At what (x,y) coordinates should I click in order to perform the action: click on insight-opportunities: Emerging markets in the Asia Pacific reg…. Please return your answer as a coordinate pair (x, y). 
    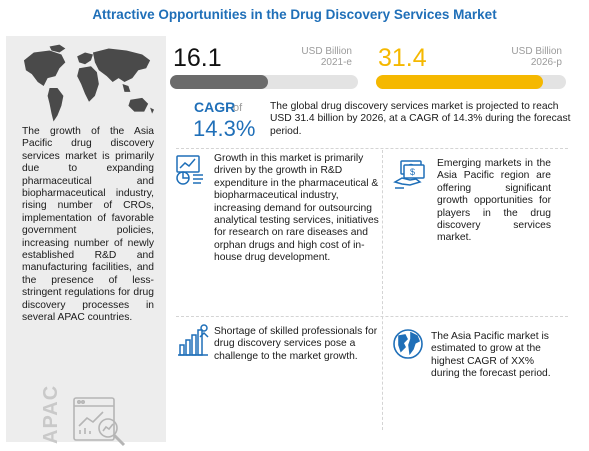
    Looking at the image, I should click on (494, 201).